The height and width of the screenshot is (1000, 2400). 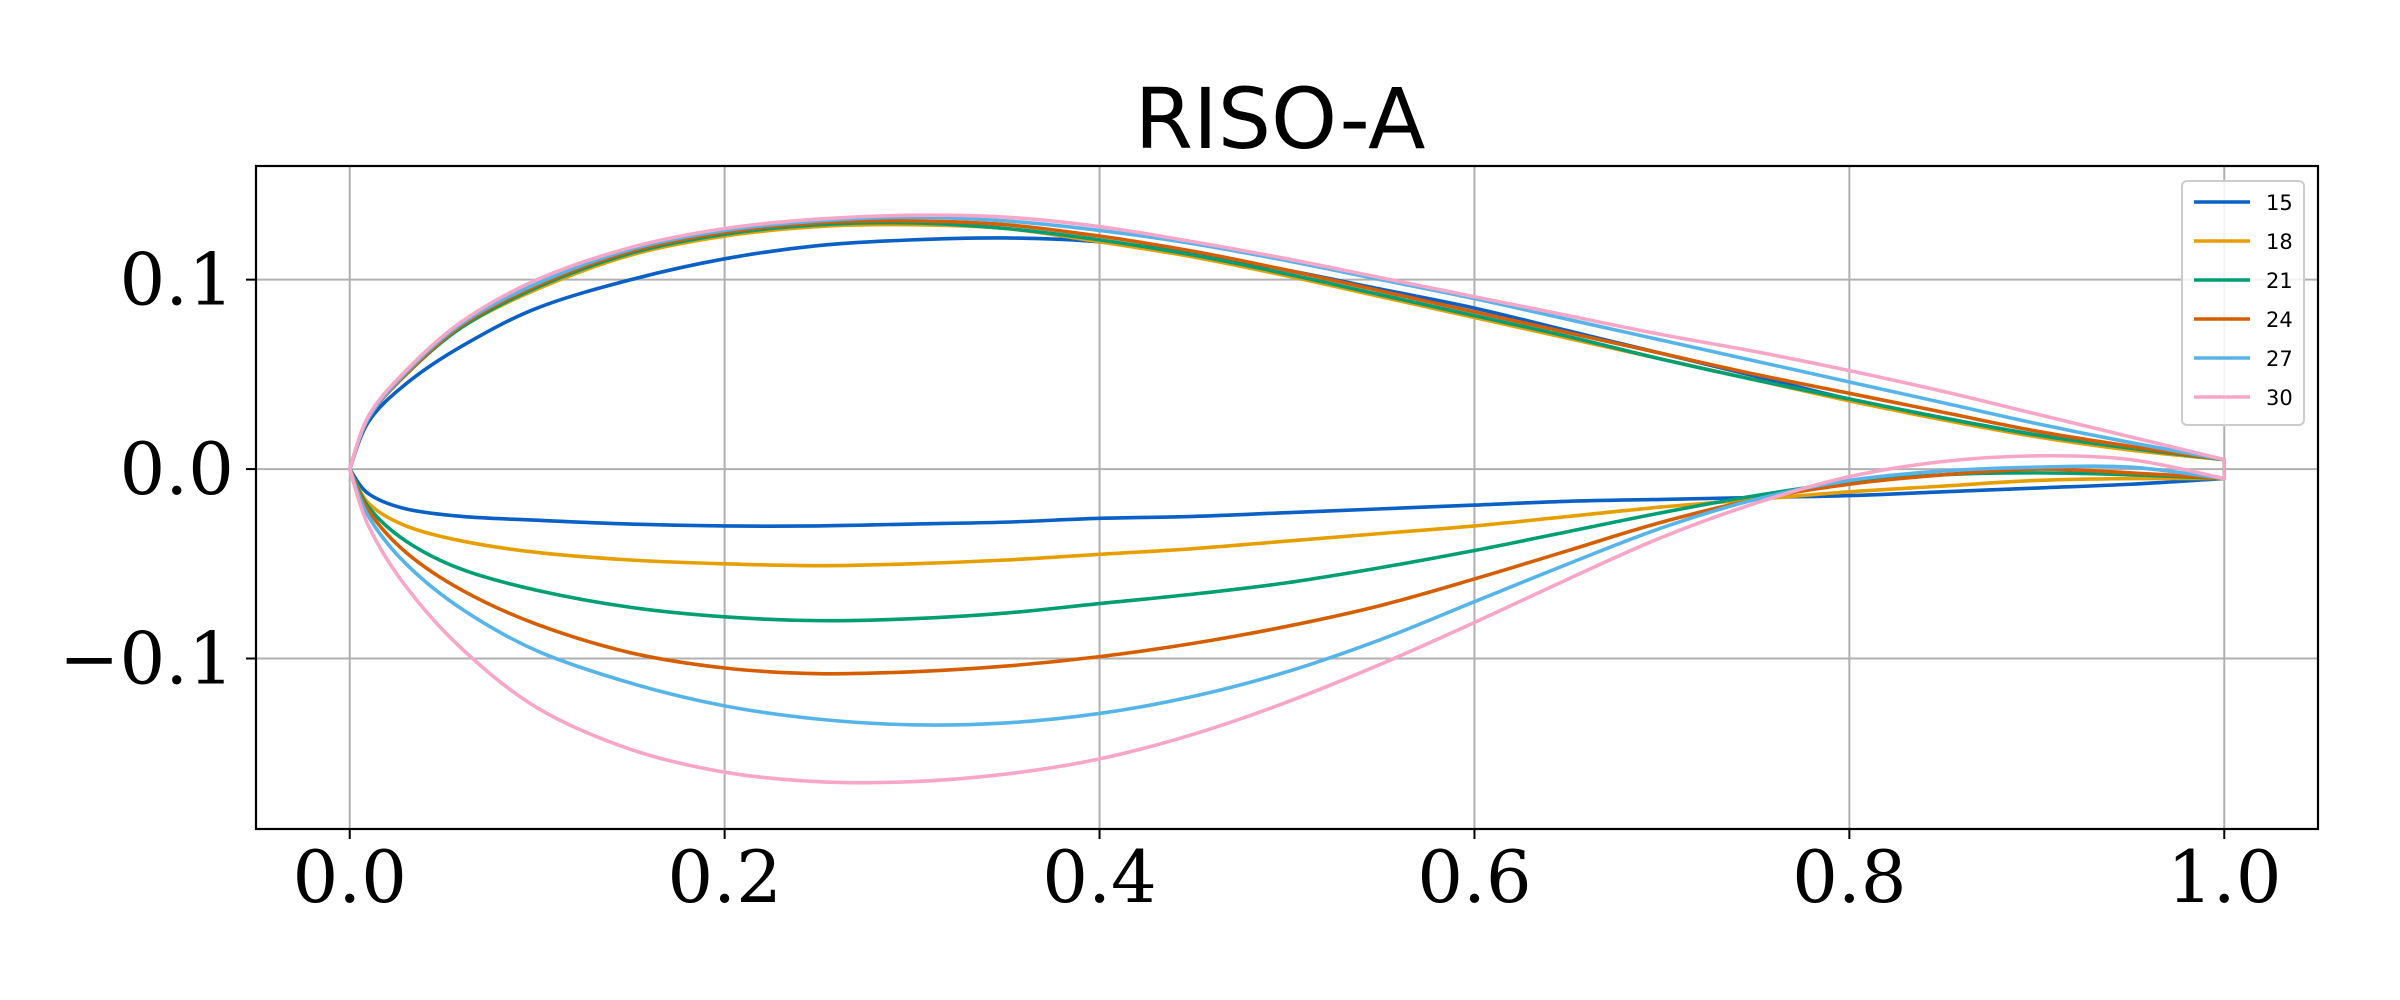 What do you see at coordinates (176, 469) in the screenshot?
I see `y-tick-label: 0.0` at bounding box center [176, 469].